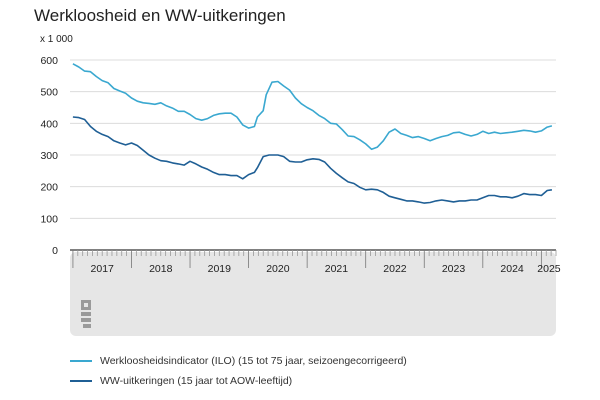  I want to click on y-axis-unit-label: x 1 000, so click(56, 39).